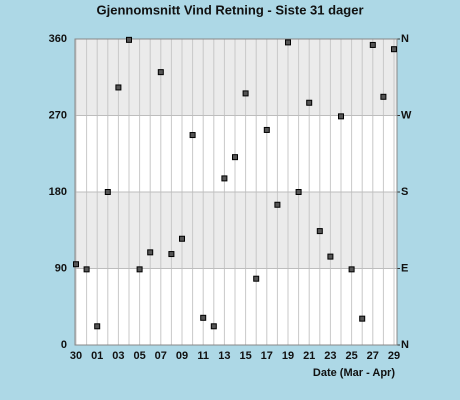  Describe the element at coordinates (351, 356) in the screenshot. I see `x-tick-label: 25` at that location.